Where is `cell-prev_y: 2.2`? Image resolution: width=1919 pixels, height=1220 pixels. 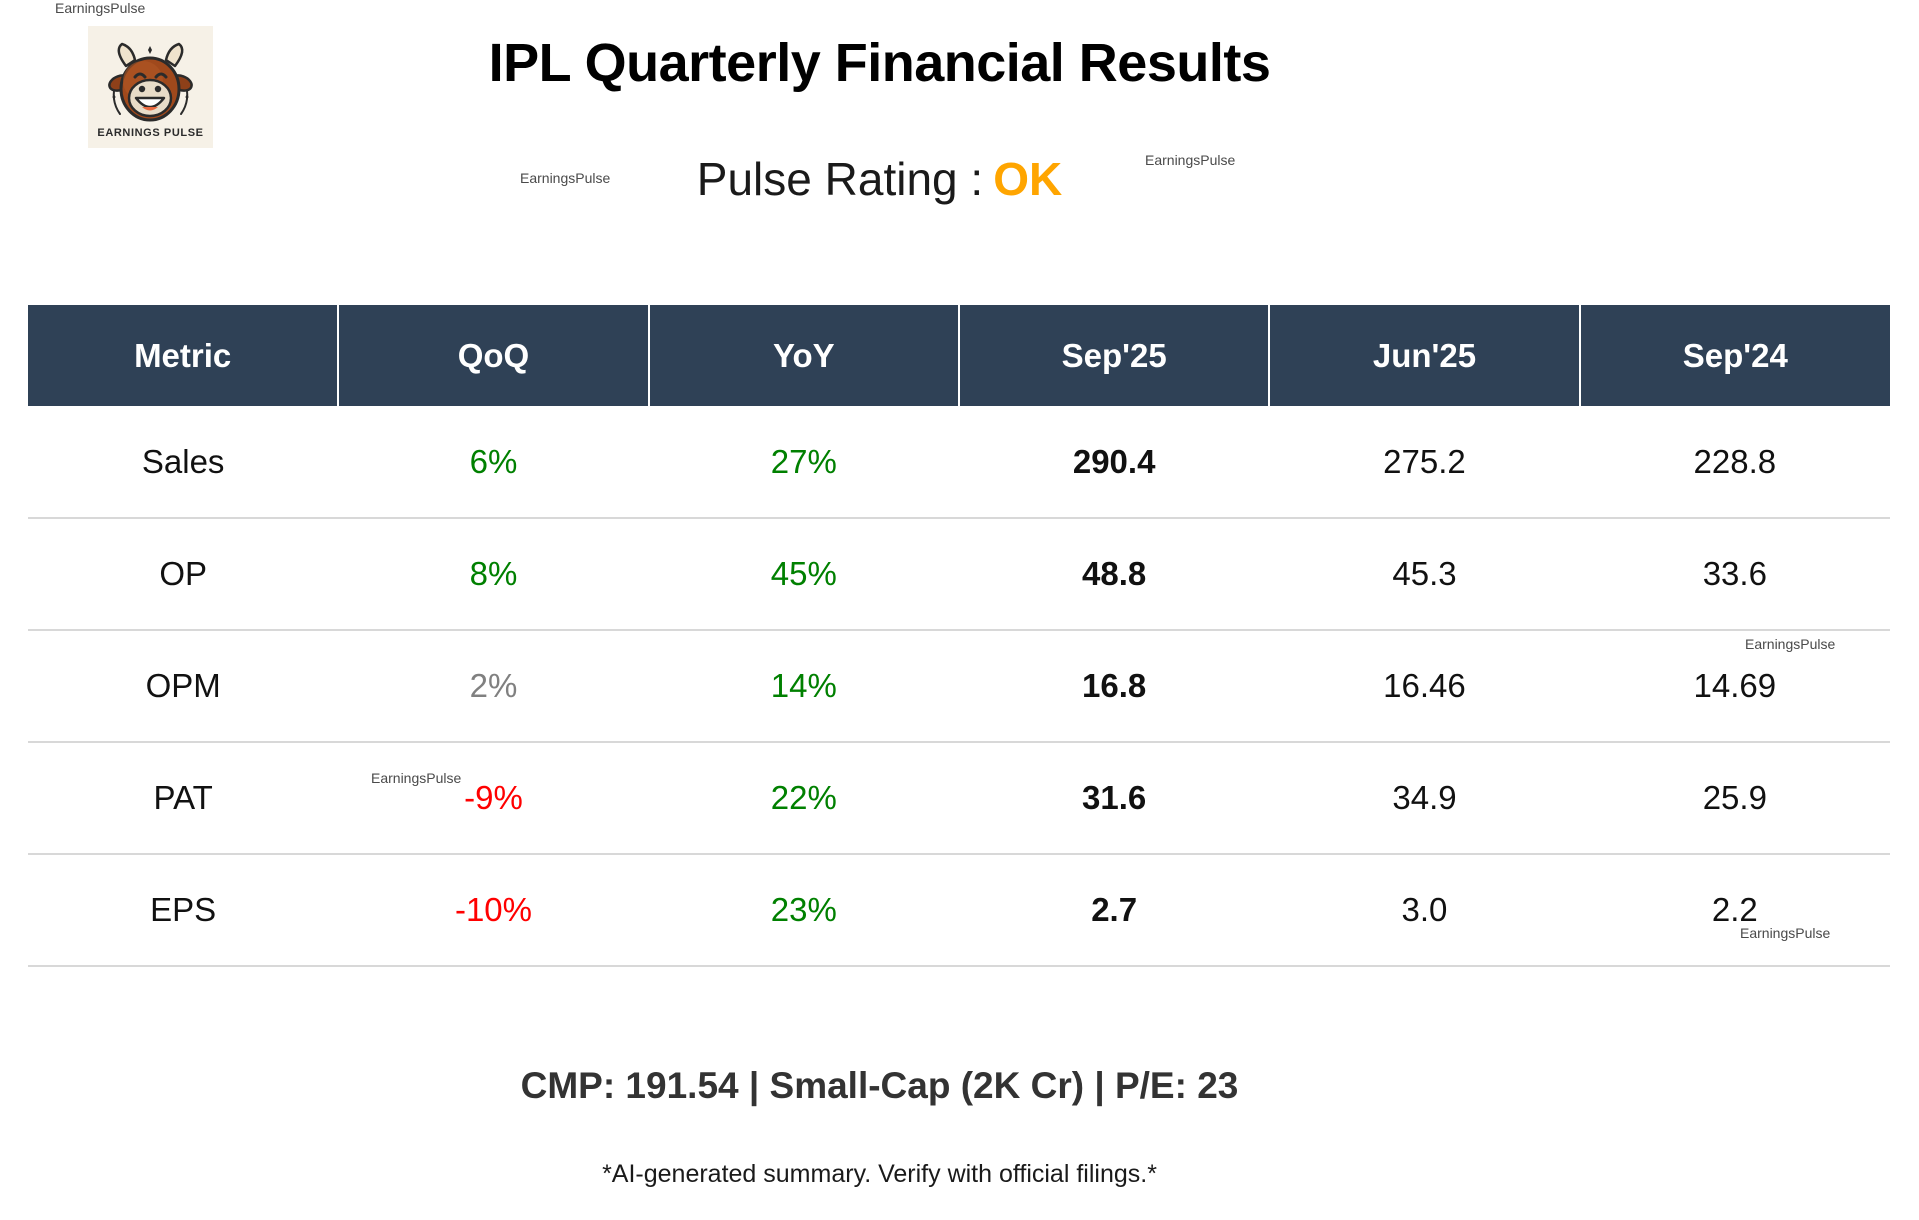 cell-prev_y: 2.2 is located at coordinates (1734, 910).